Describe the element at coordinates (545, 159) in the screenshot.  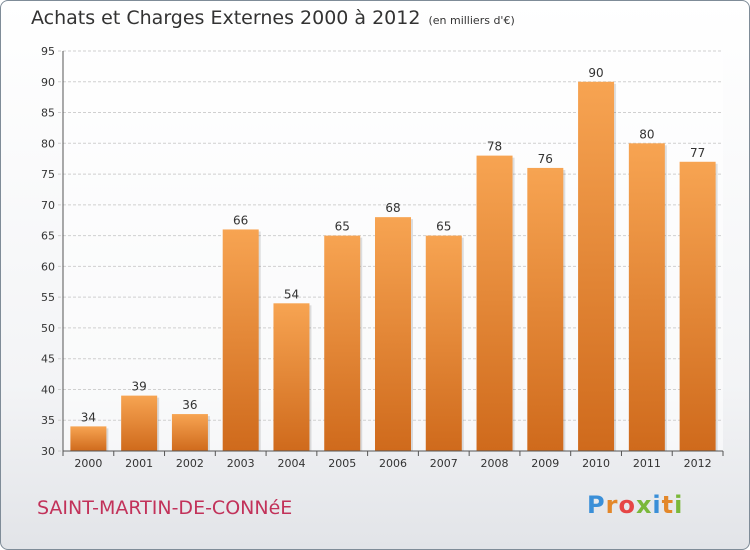
I see `data-label: 76` at that location.